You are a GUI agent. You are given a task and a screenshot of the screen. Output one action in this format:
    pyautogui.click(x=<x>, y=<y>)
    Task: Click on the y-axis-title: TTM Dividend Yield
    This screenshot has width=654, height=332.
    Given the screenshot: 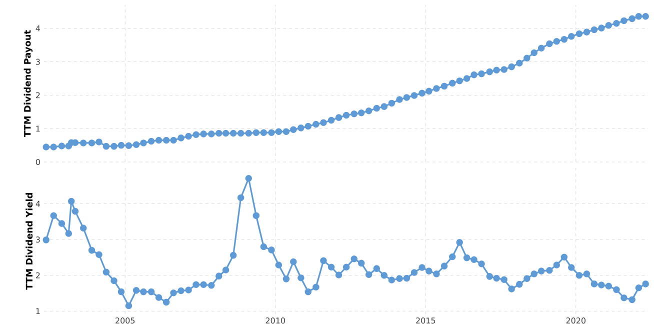 What is the action you would take?
    pyautogui.click(x=29, y=241)
    